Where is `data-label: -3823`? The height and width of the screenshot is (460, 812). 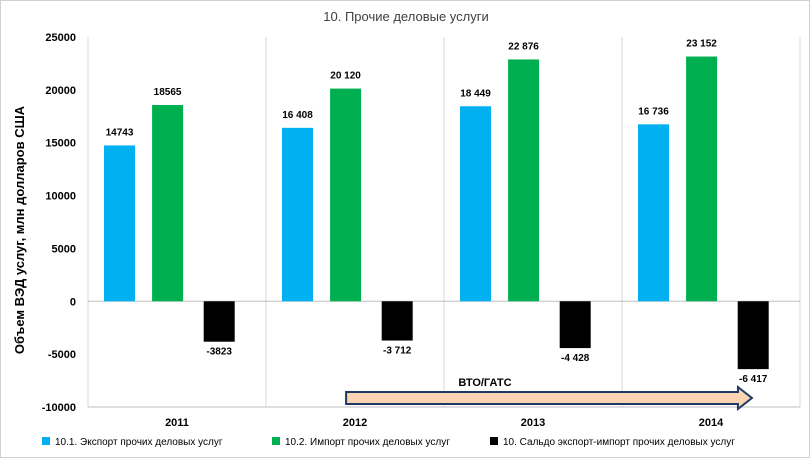 data-label: -3823 is located at coordinates (219, 352).